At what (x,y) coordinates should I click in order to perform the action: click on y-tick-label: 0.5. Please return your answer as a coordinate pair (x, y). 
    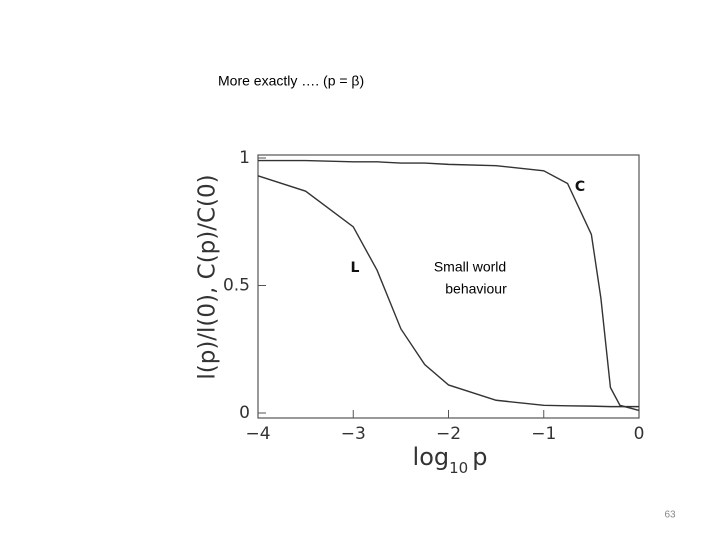
    Looking at the image, I should click on (236, 286).